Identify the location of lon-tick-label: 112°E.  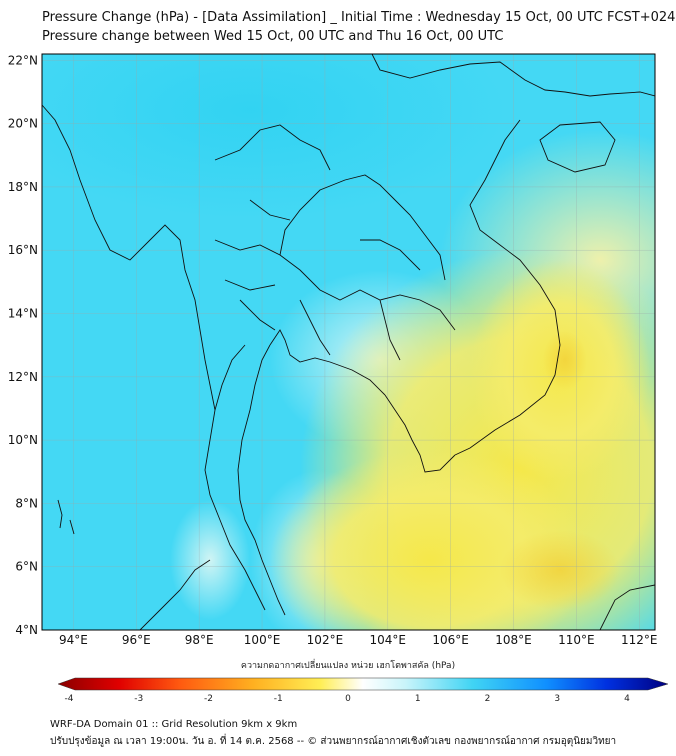
(639, 640).